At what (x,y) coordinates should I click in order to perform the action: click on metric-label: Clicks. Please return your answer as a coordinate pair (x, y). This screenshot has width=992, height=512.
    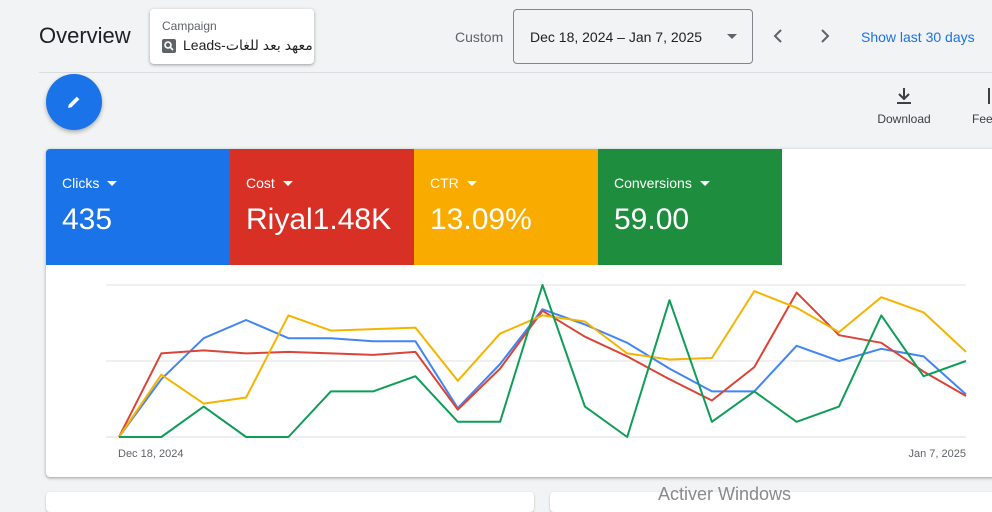
    Looking at the image, I should click on (90, 183).